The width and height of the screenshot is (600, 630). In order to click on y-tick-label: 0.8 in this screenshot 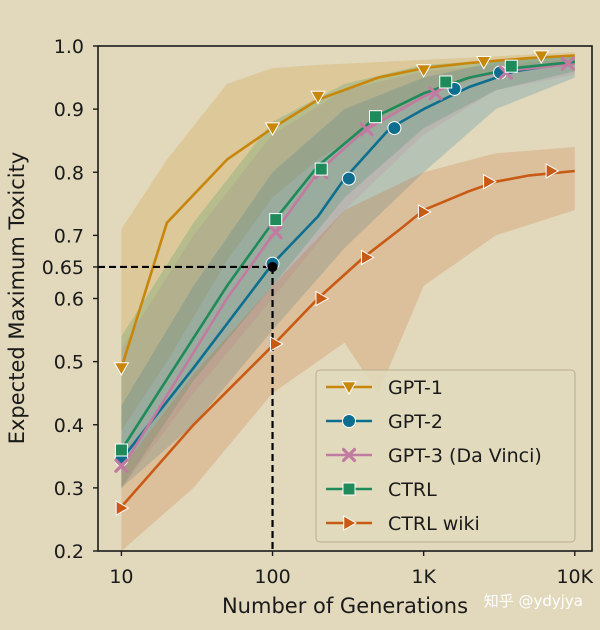, I will do `click(69, 173)`.